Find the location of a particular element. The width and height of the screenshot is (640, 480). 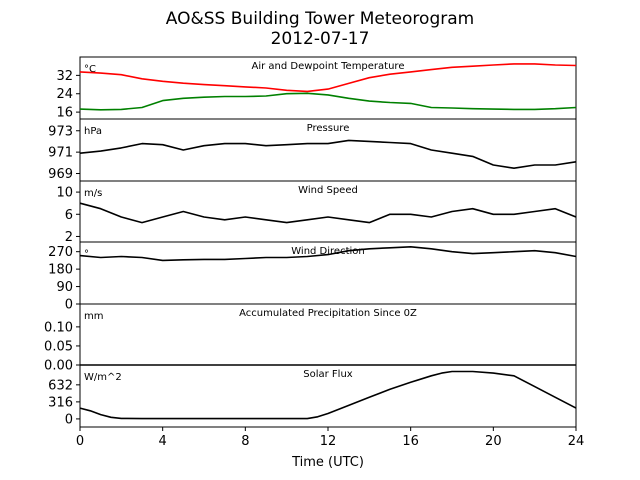

panel-title: Pressure is located at coordinates (328, 128).